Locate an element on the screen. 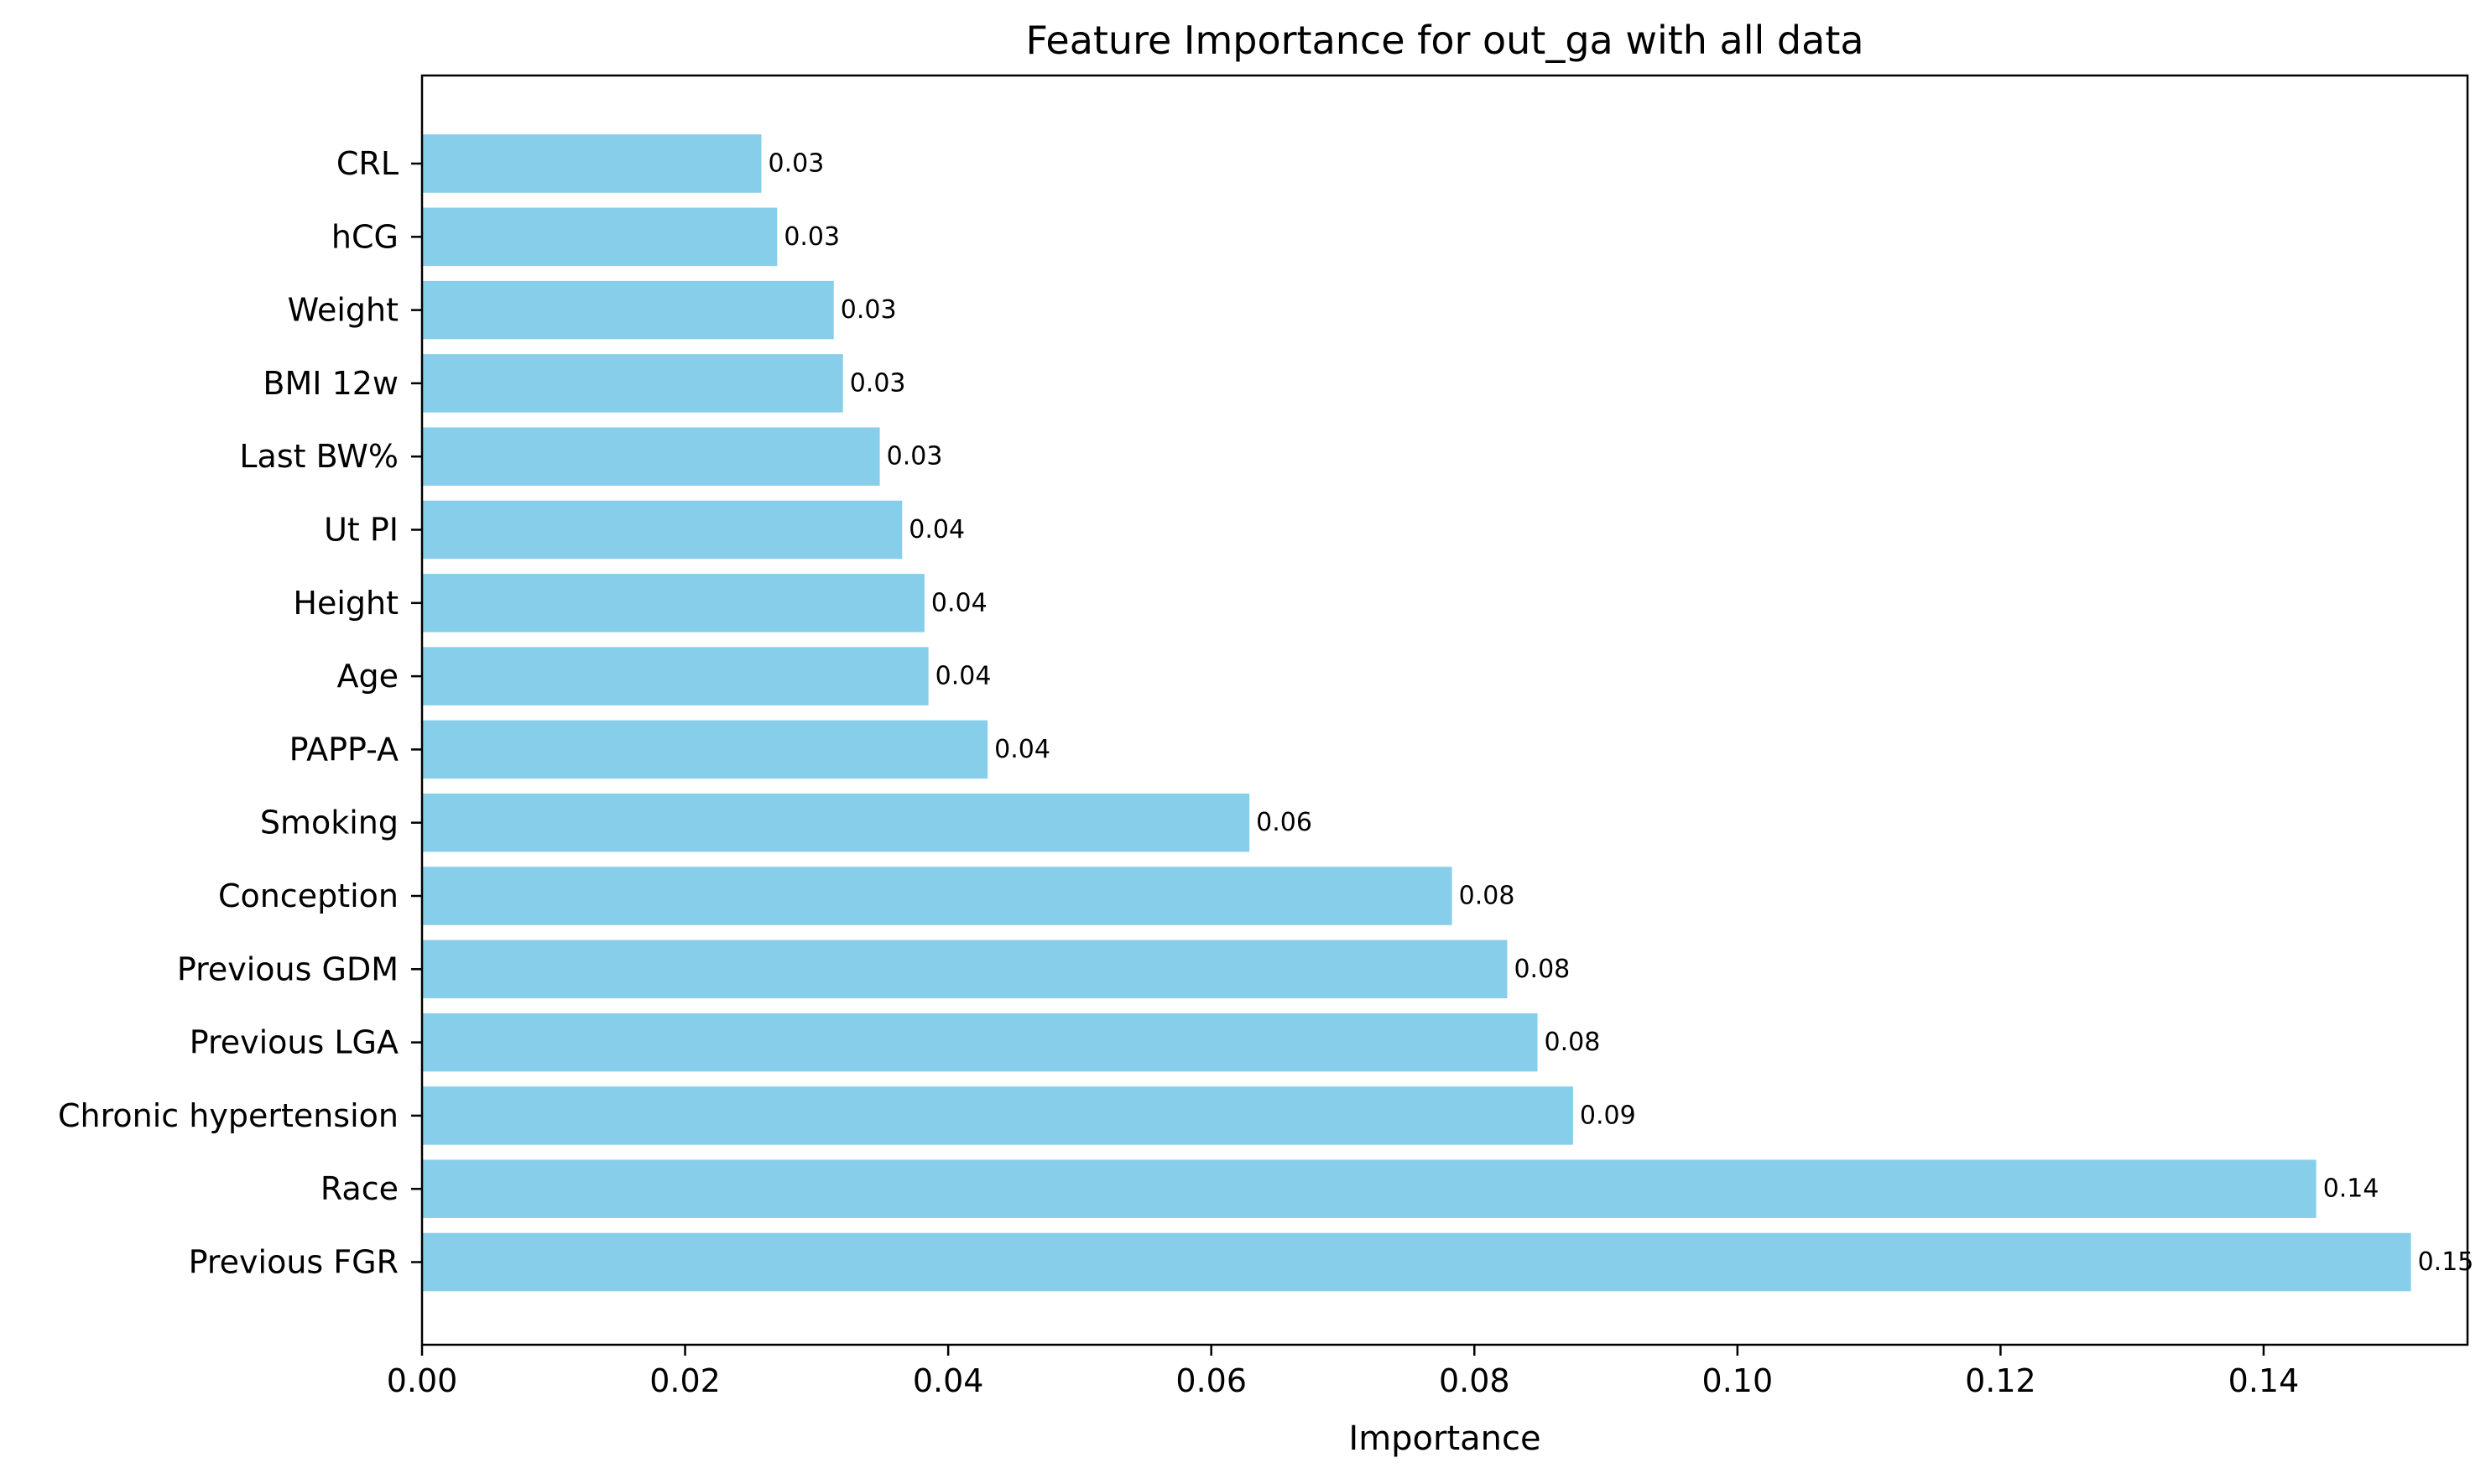 This screenshot has height=1484, width=2491. bar-value-label: 0.14 is located at coordinates (2351, 1189).